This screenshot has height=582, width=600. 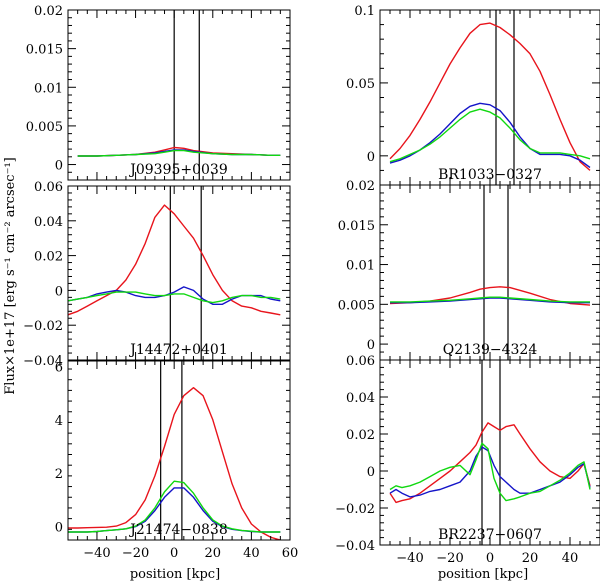 What do you see at coordinates (59, 367) in the screenshot?
I see `y-tick-label: 6` at bounding box center [59, 367].